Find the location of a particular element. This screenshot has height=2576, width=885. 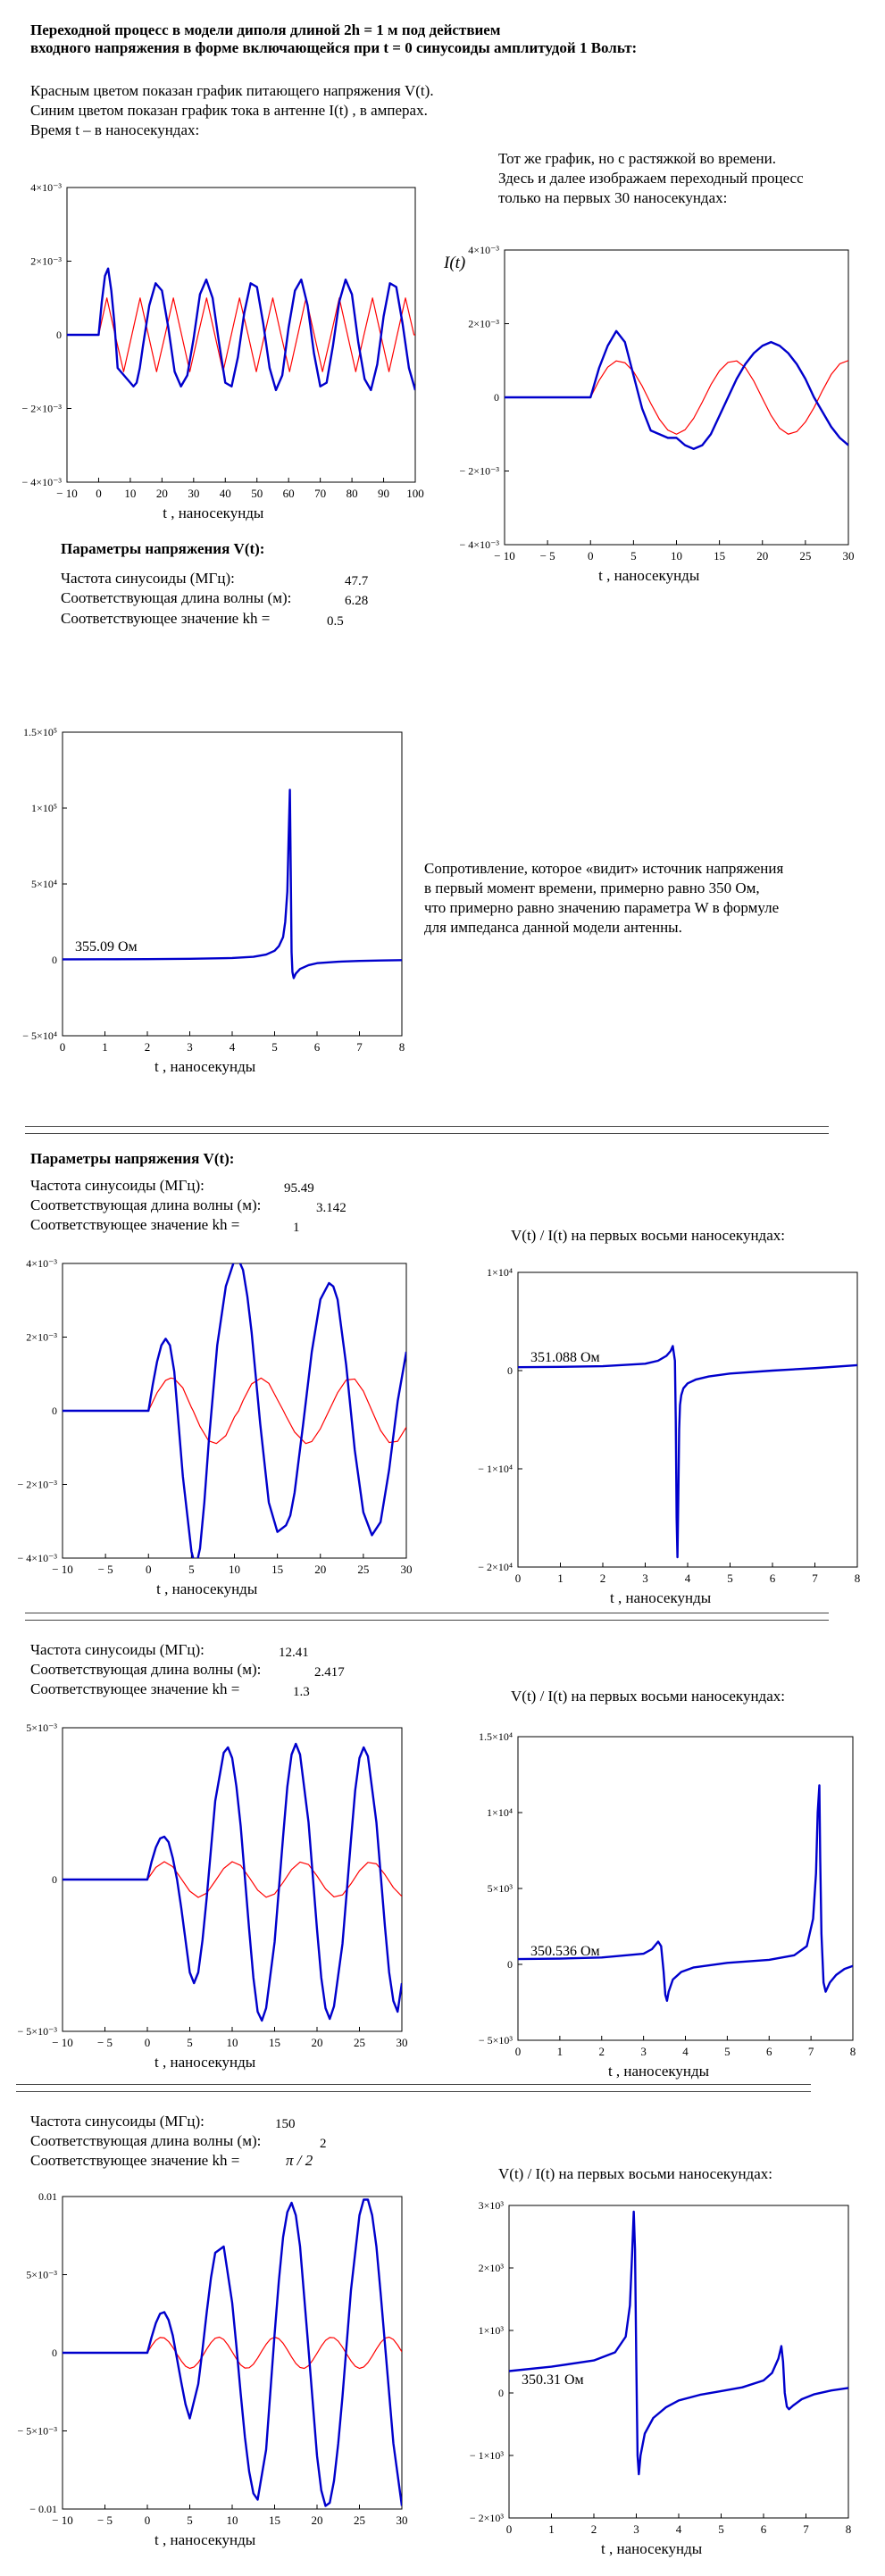

section3-freq-value: 12.41 is located at coordinates (294, 1653).